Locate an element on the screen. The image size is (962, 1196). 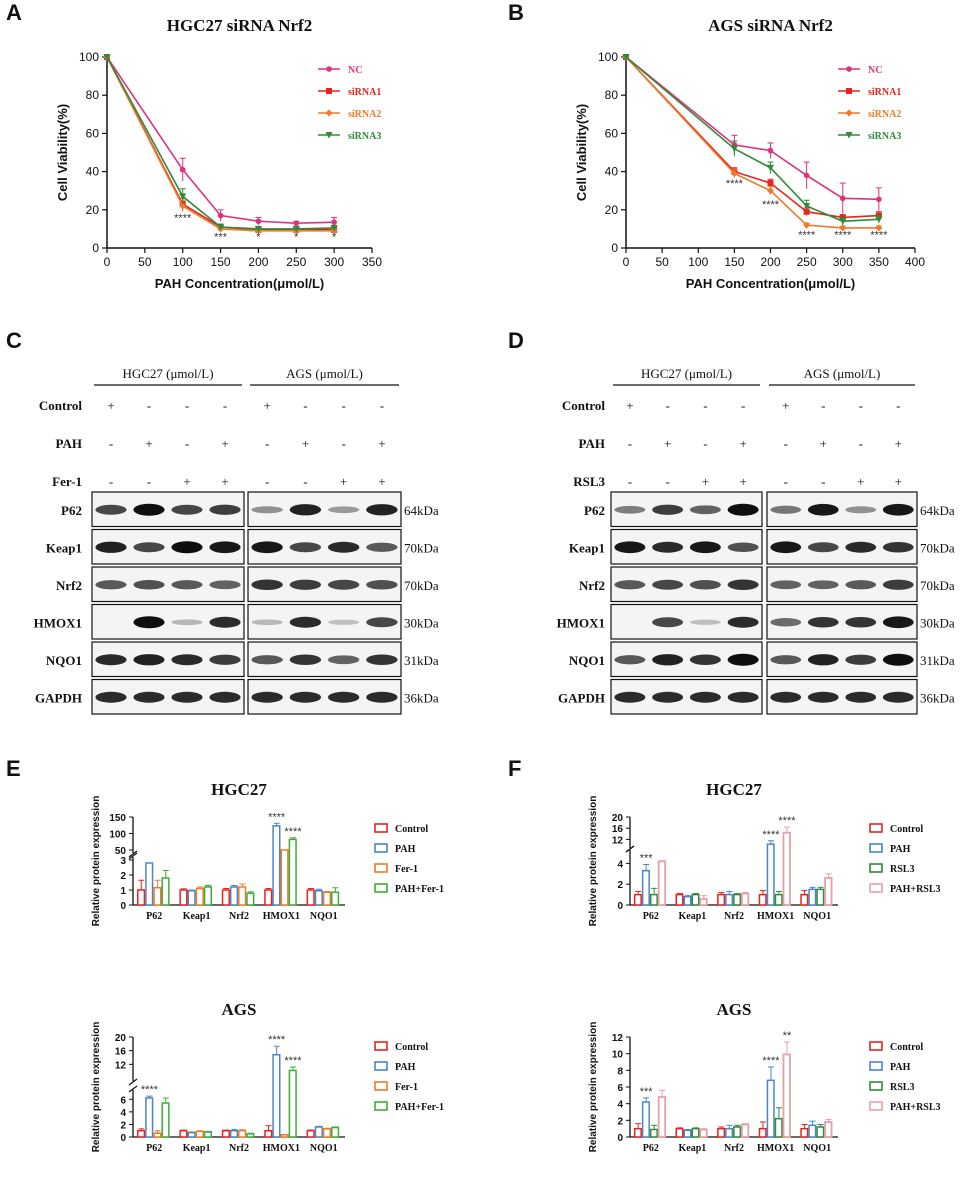
condition-label: Control is located at coordinates (60, 405).